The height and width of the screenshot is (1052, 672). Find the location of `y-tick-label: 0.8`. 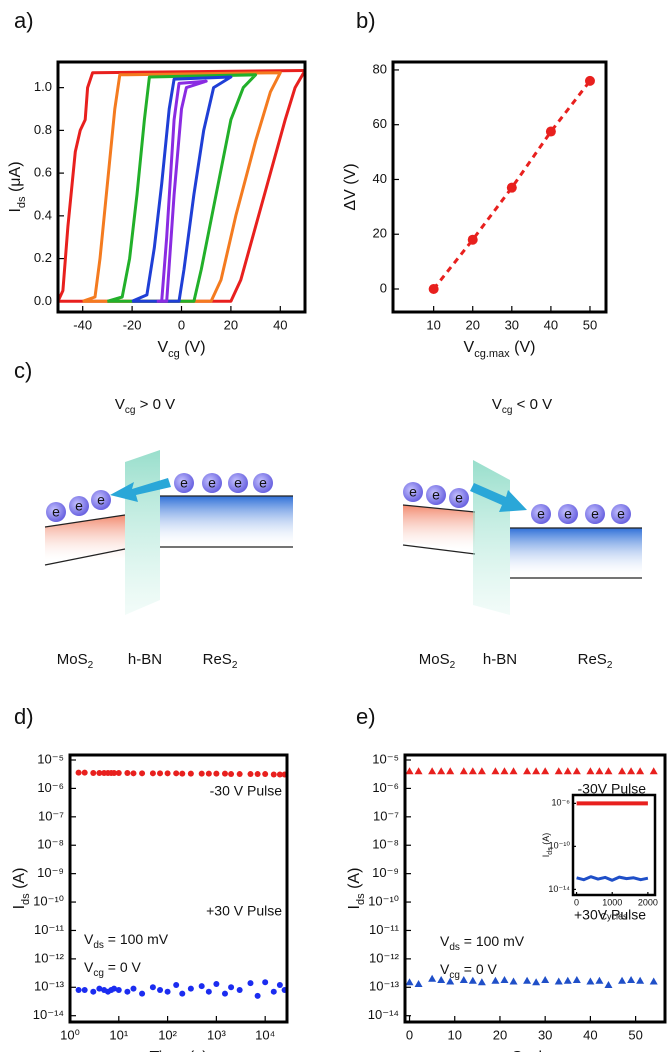

y-tick-label: 0.8 is located at coordinates (43, 129).